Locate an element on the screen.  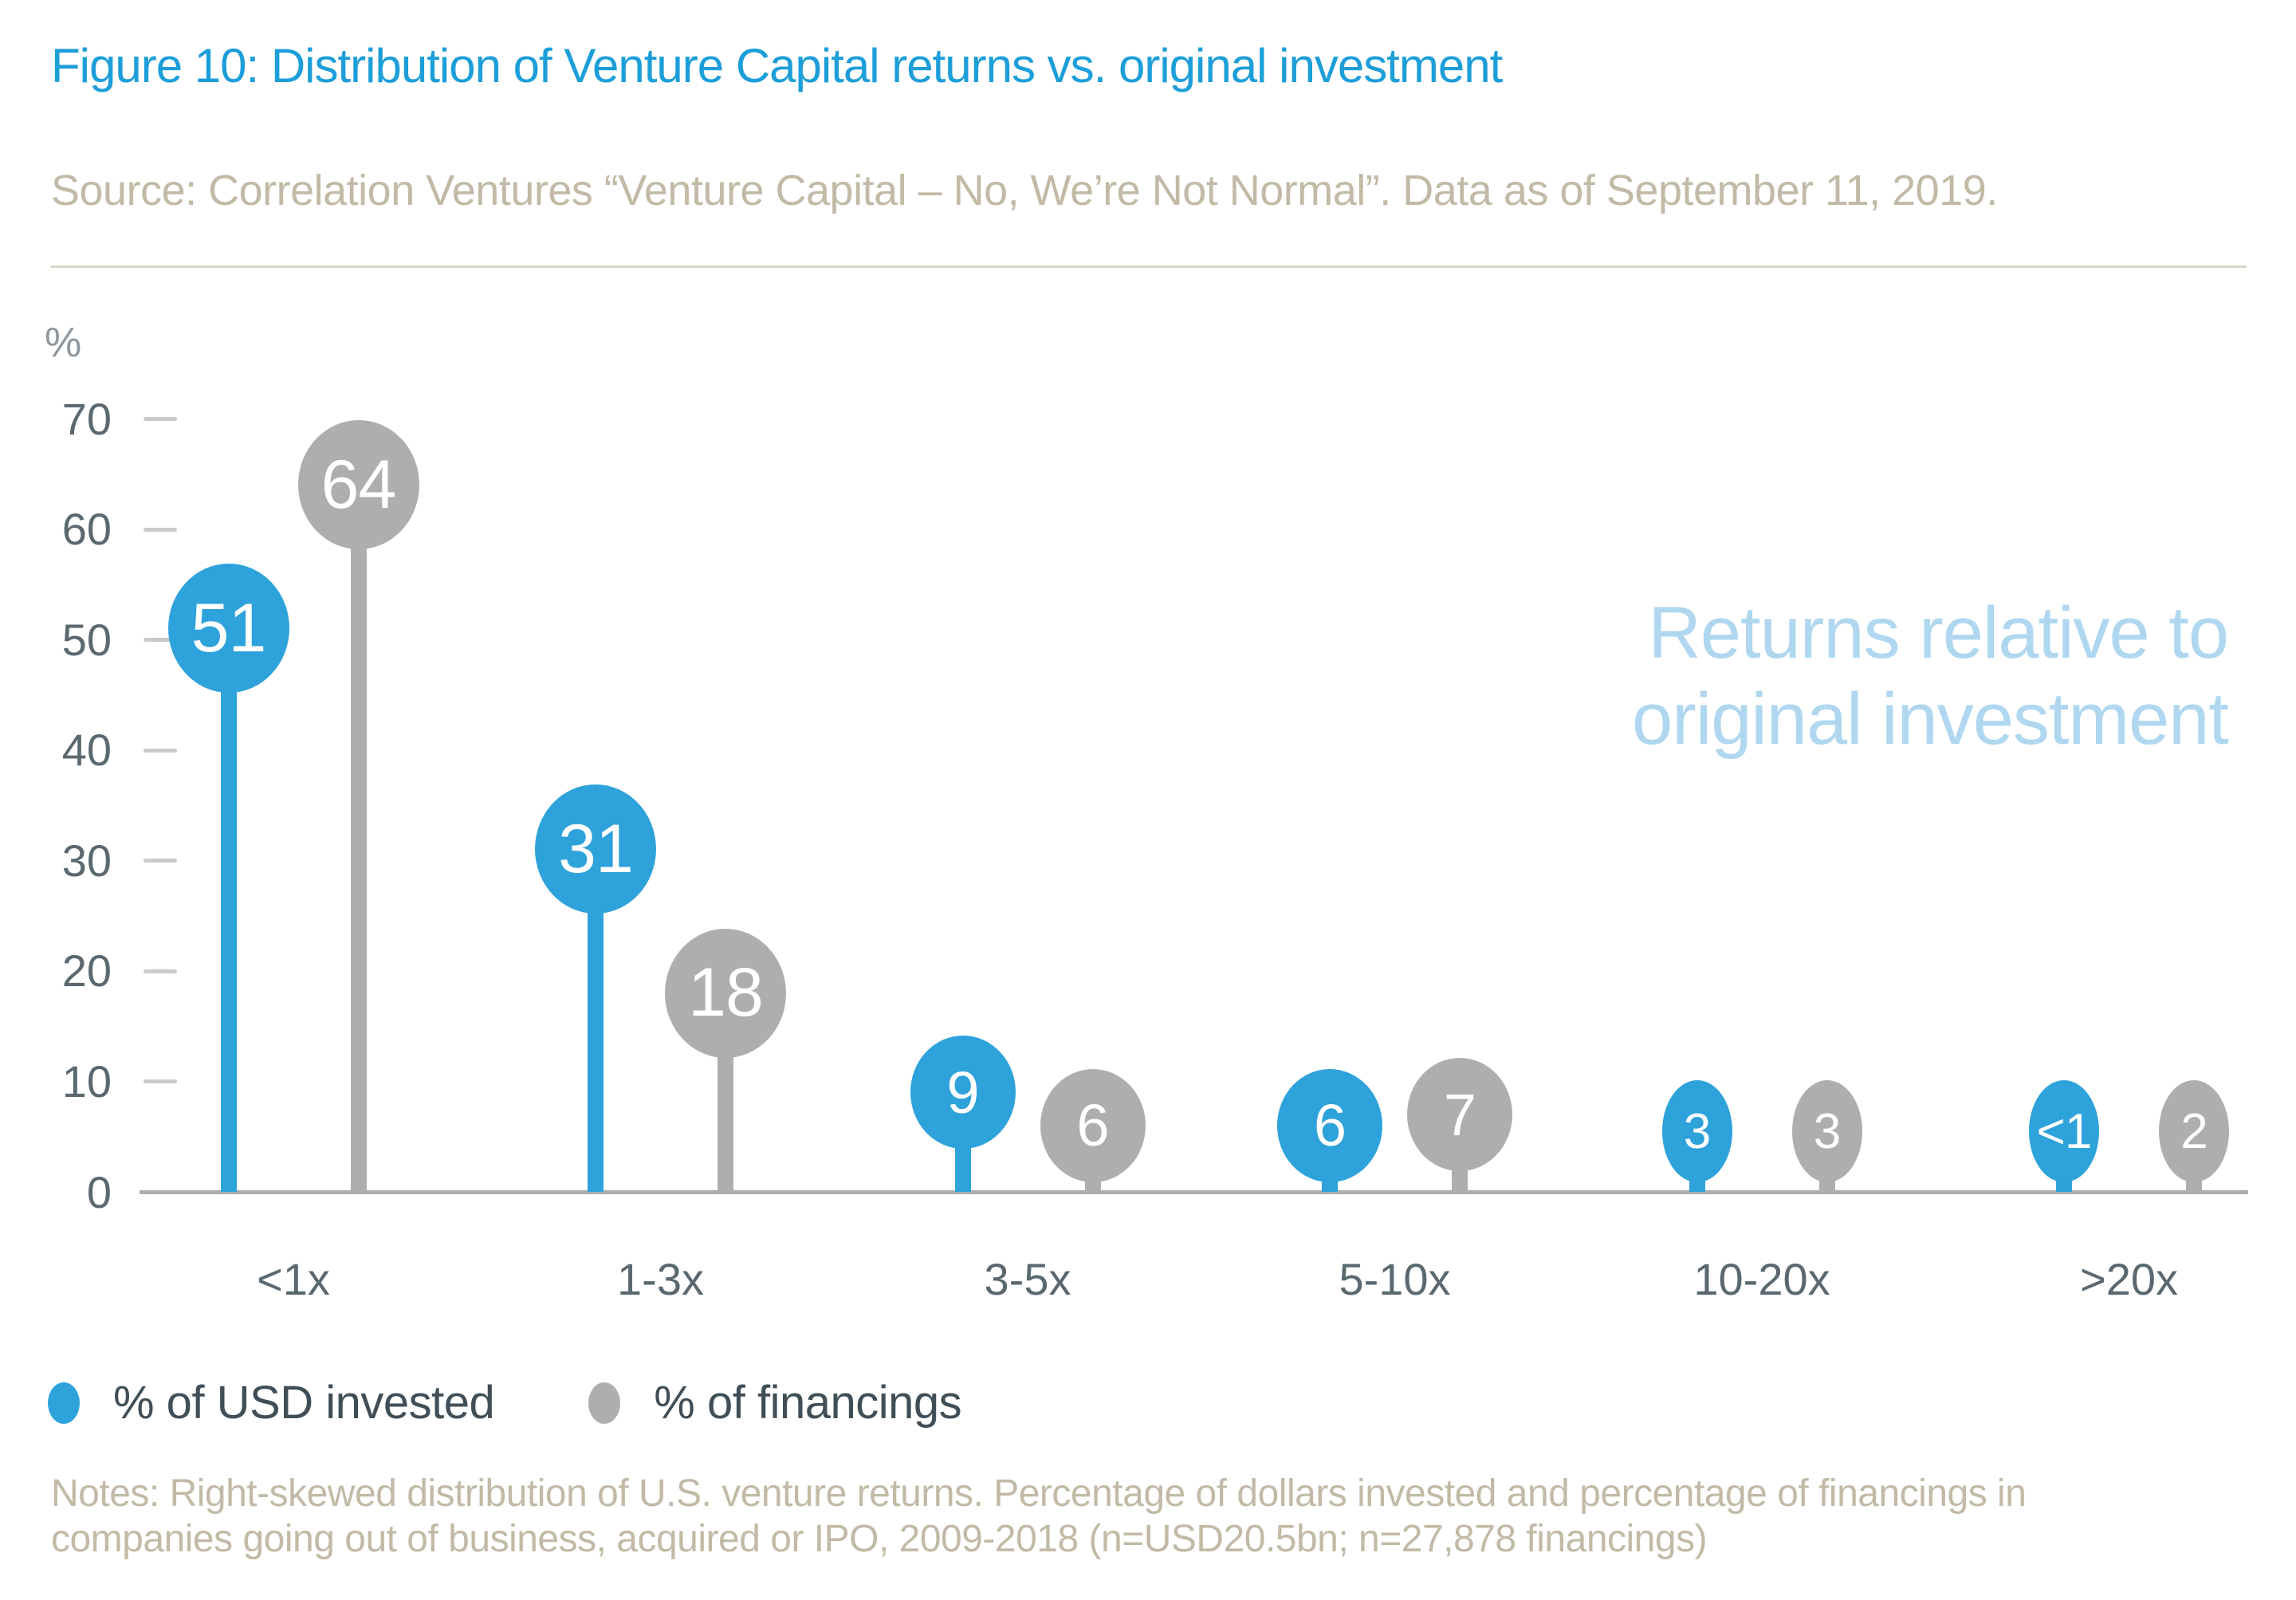
y-tick-label-60: 60 is located at coordinates (86, 529).